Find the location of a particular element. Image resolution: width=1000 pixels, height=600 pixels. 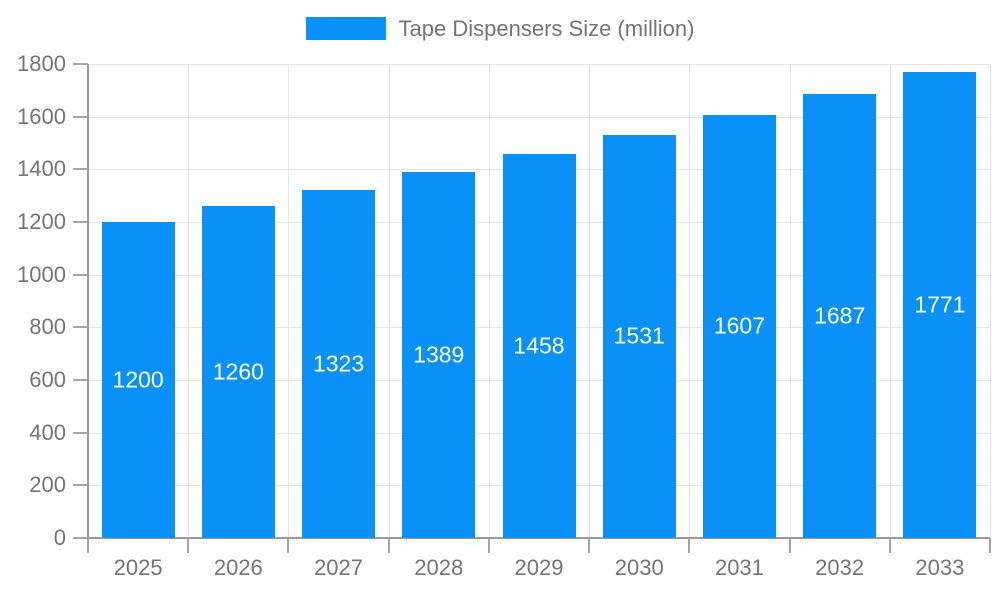

bar-value-label: 1771 is located at coordinates (940, 304).